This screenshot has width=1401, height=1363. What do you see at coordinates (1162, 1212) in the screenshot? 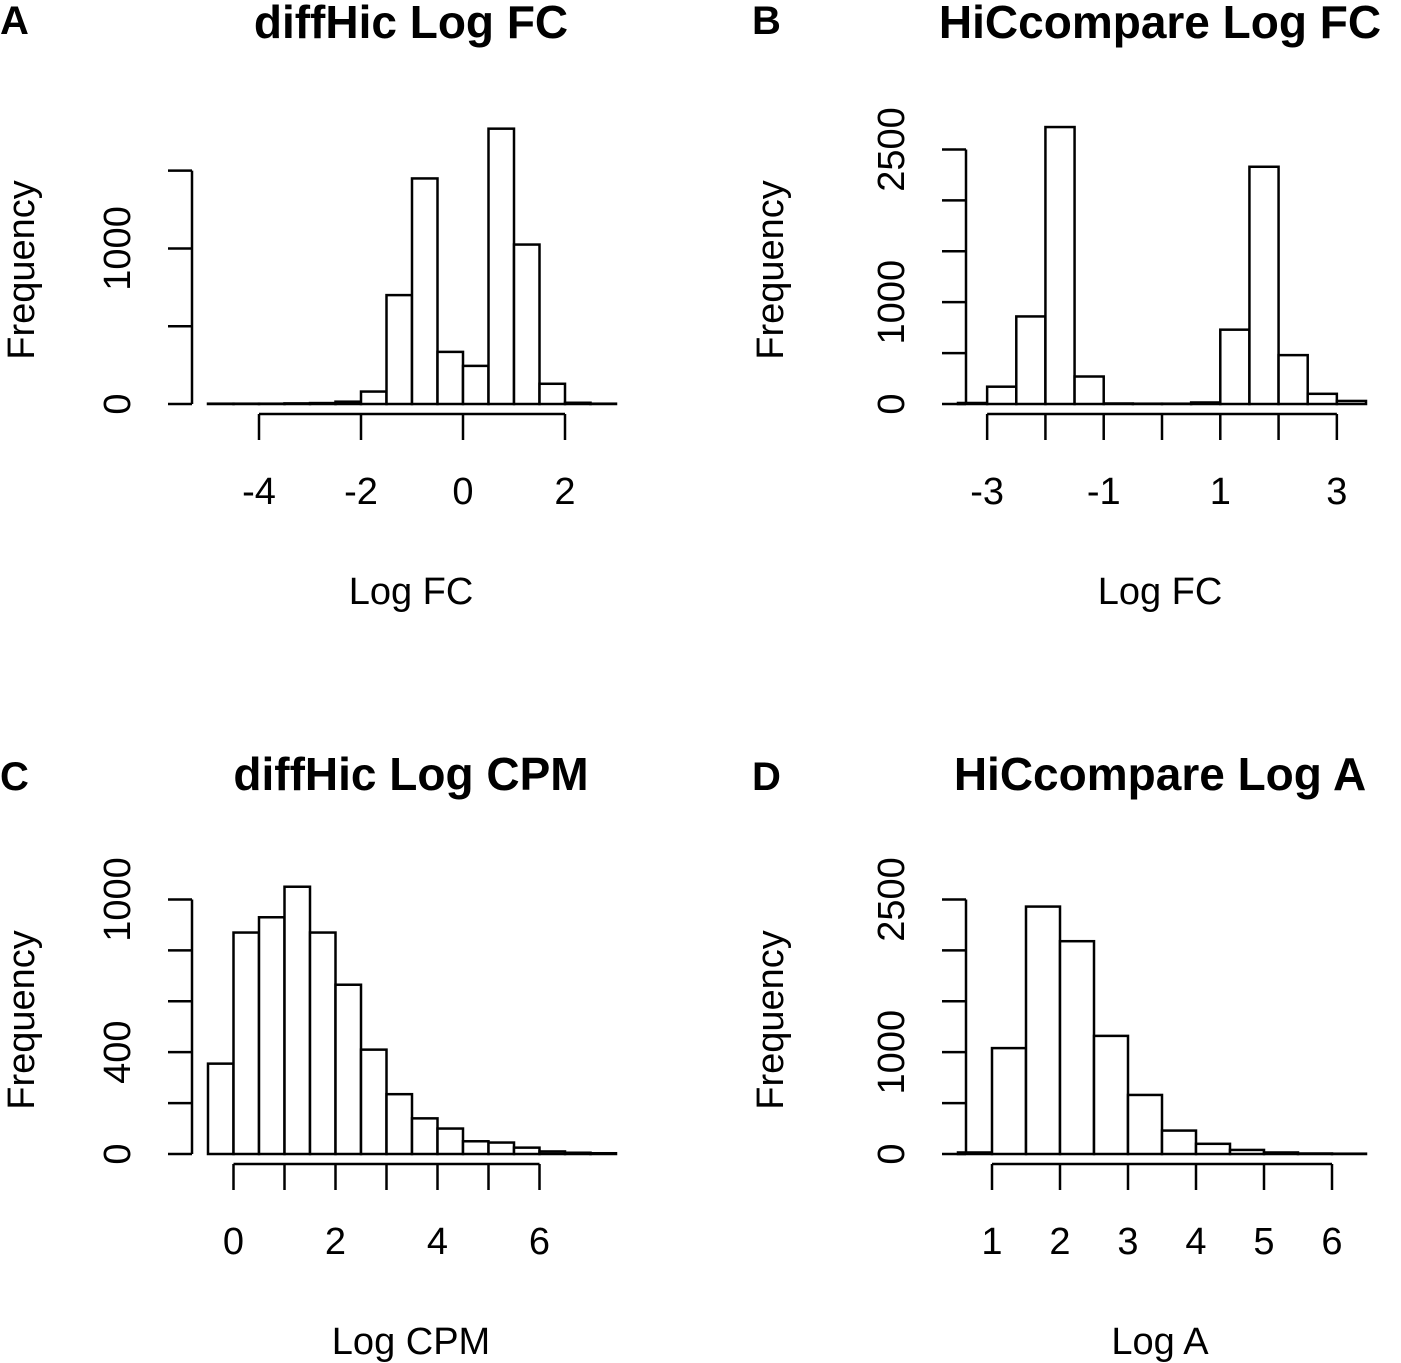
I see `x-axis: 1 2 3 4 5 6` at bounding box center [1162, 1212].